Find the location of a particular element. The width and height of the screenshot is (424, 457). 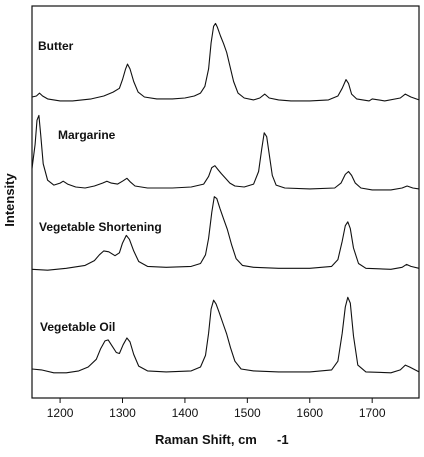

x-axis-unit-superscript: -1 is located at coordinates (283, 439).